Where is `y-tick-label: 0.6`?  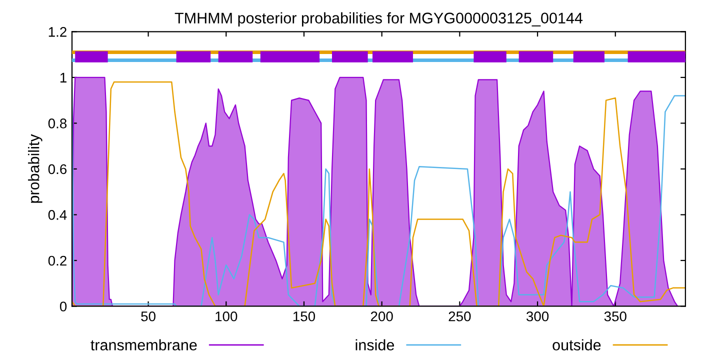 y-tick-label: 0.6 is located at coordinates (57, 169).